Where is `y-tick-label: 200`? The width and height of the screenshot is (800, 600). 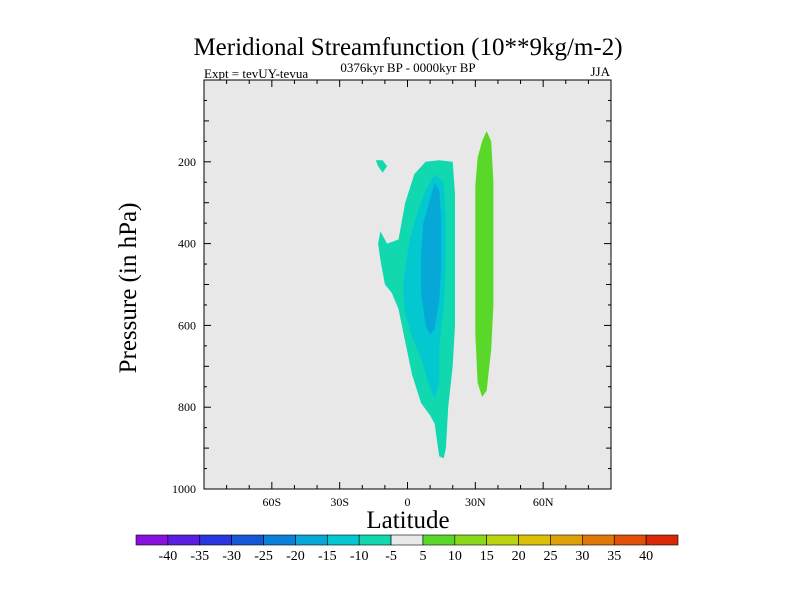 y-tick-label: 200 is located at coordinates (187, 162).